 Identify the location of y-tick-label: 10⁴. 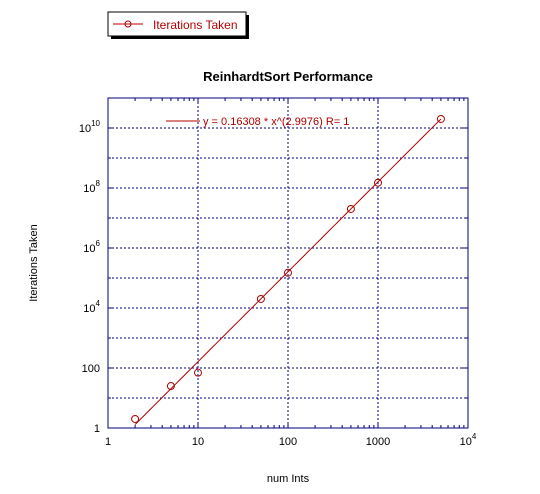
(91, 307).